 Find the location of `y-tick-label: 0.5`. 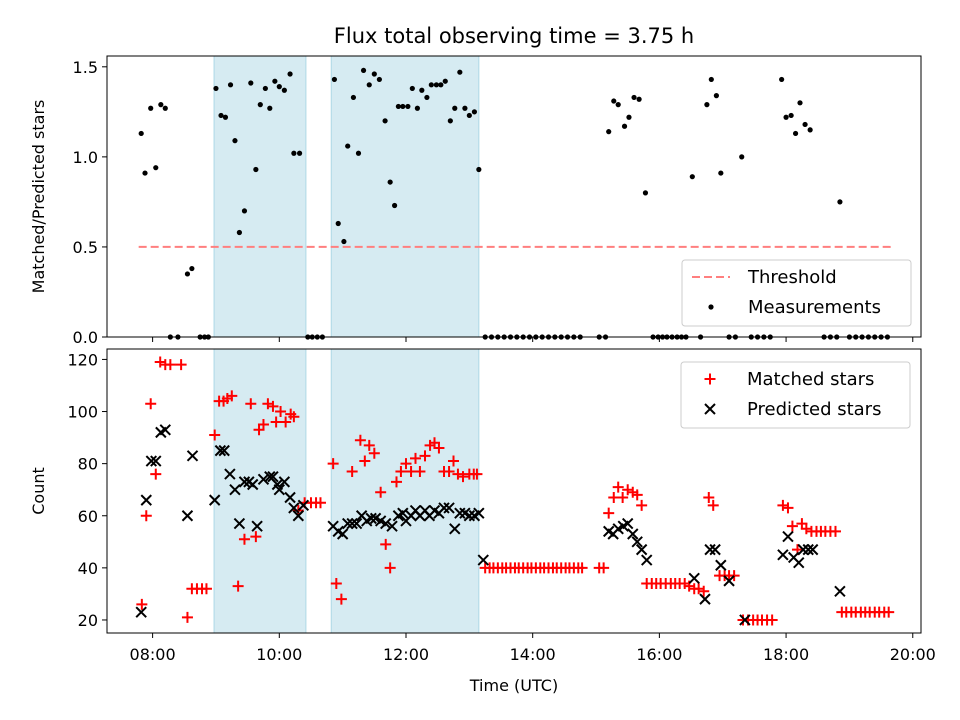

y-tick-label: 0.5 is located at coordinates (85, 247).